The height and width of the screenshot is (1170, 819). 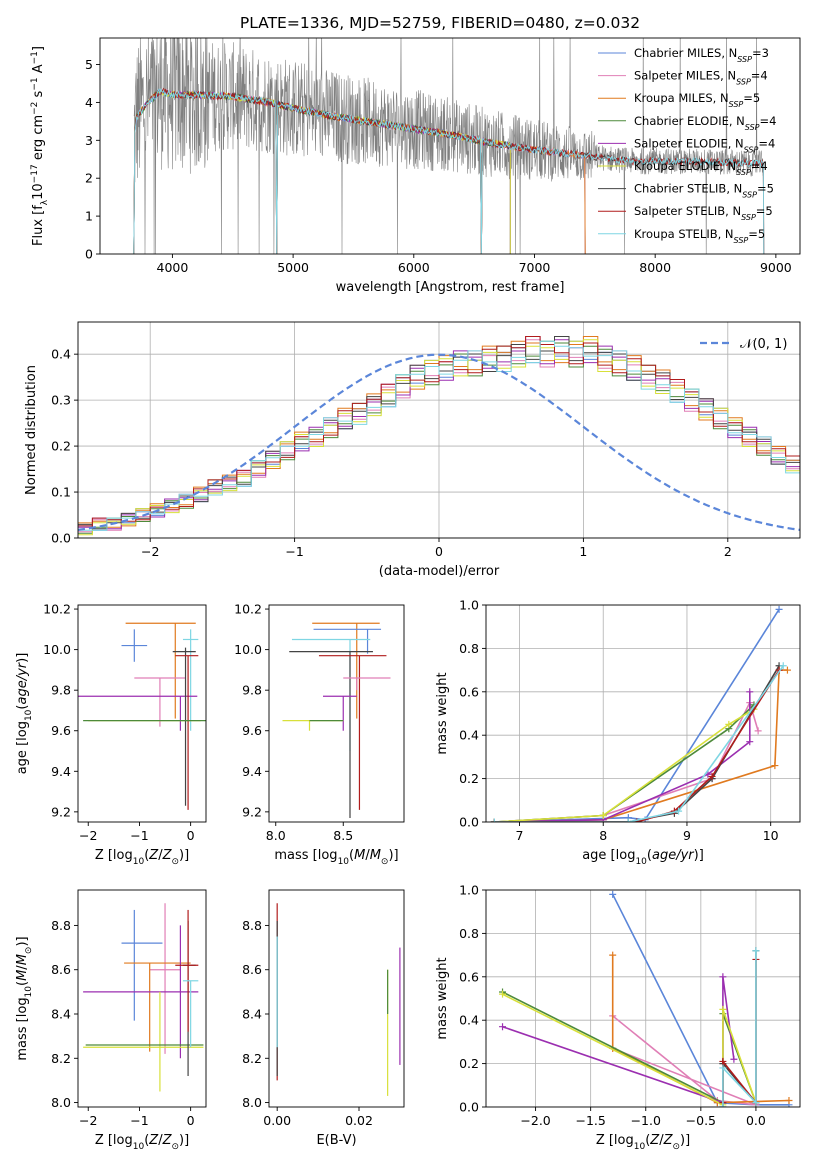 I want to click on legend-text: Salpeter MILES, N, so click(x=685, y=76).